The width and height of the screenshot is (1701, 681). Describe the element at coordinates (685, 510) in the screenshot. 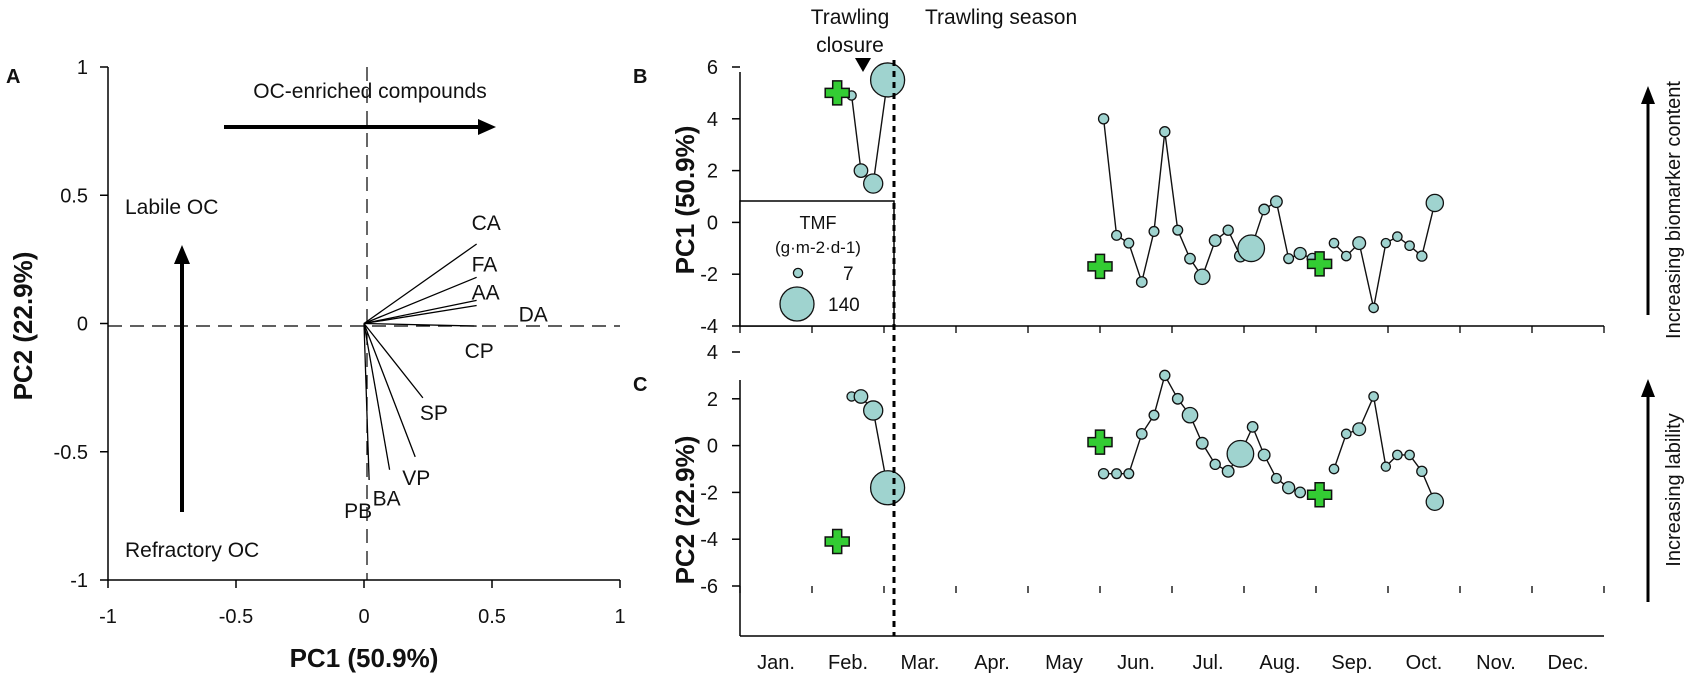

I see `panel-c-y-label: PC2 (22.9%)` at that location.